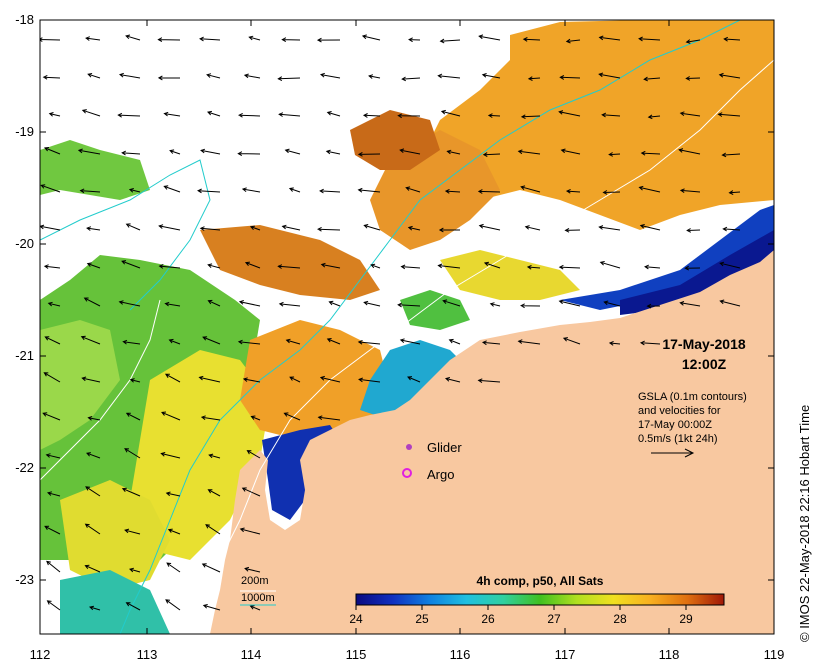 Image resolution: width=818 pixels, height=672 pixels. I want to click on argo-marker, so click(407, 473).